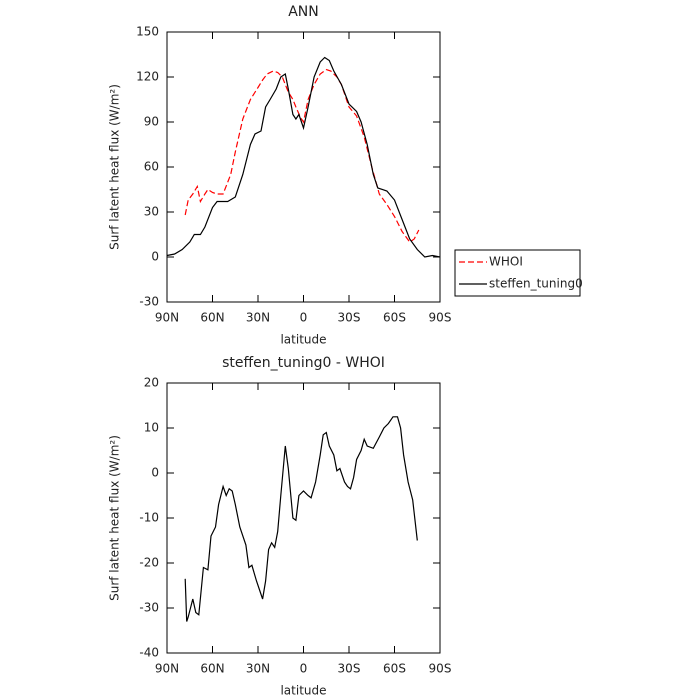  What do you see at coordinates (506, 262) in the screenshot?
I see `legend-label: WHOI` at bounding box center [506, 262].